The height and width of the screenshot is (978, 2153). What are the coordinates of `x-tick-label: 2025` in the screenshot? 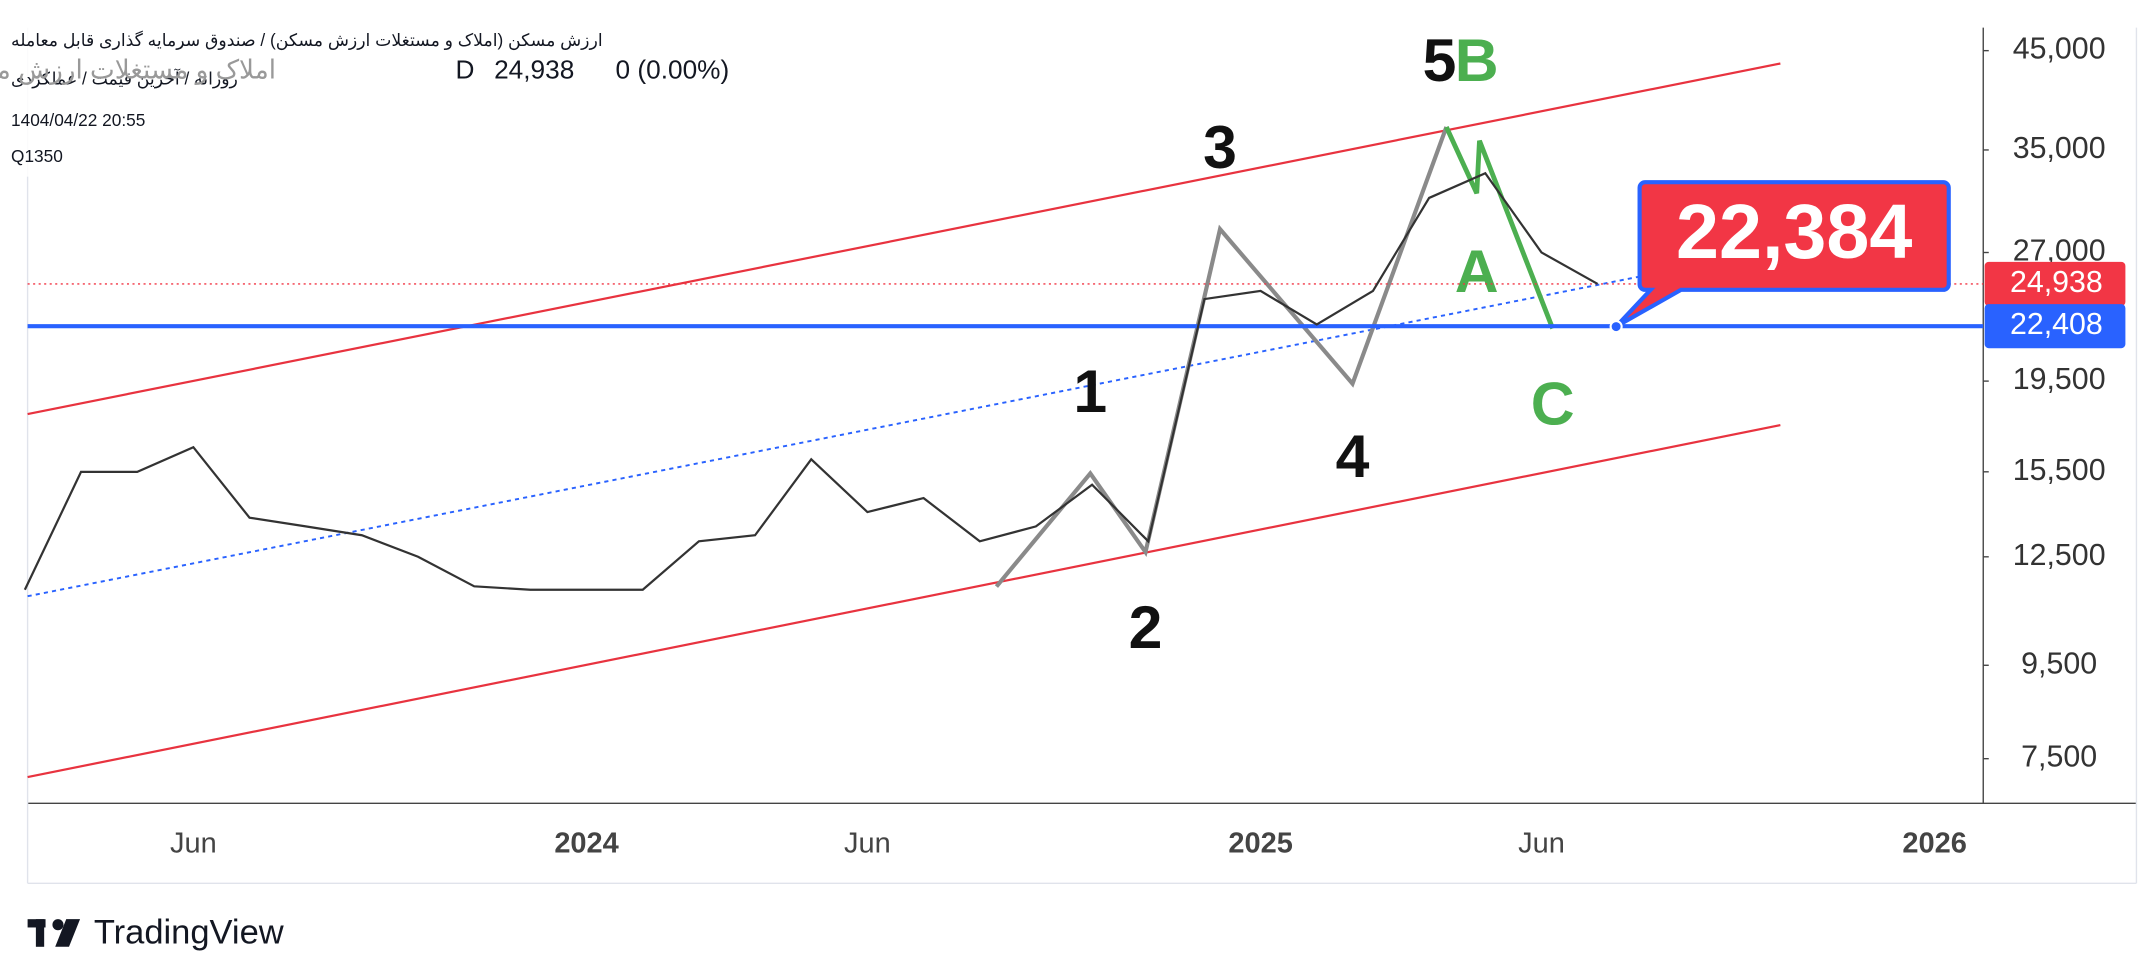 It's located at (1260, 843).